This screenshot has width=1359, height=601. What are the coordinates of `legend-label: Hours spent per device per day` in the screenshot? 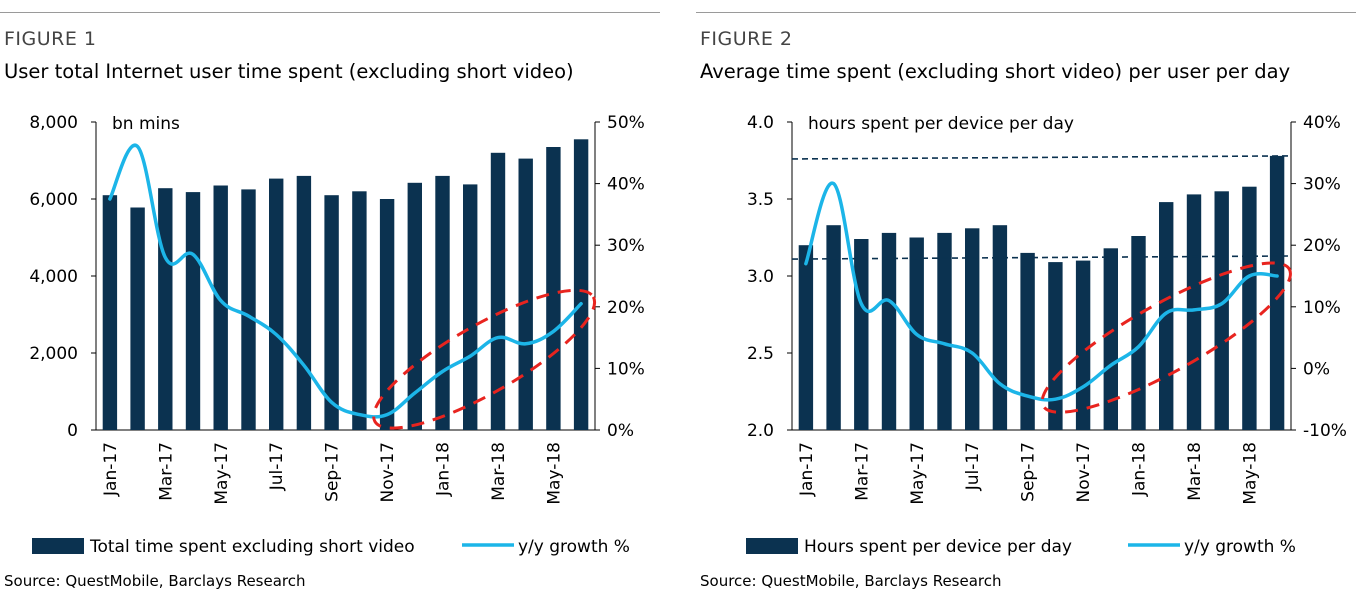 It's located at (938, 547).